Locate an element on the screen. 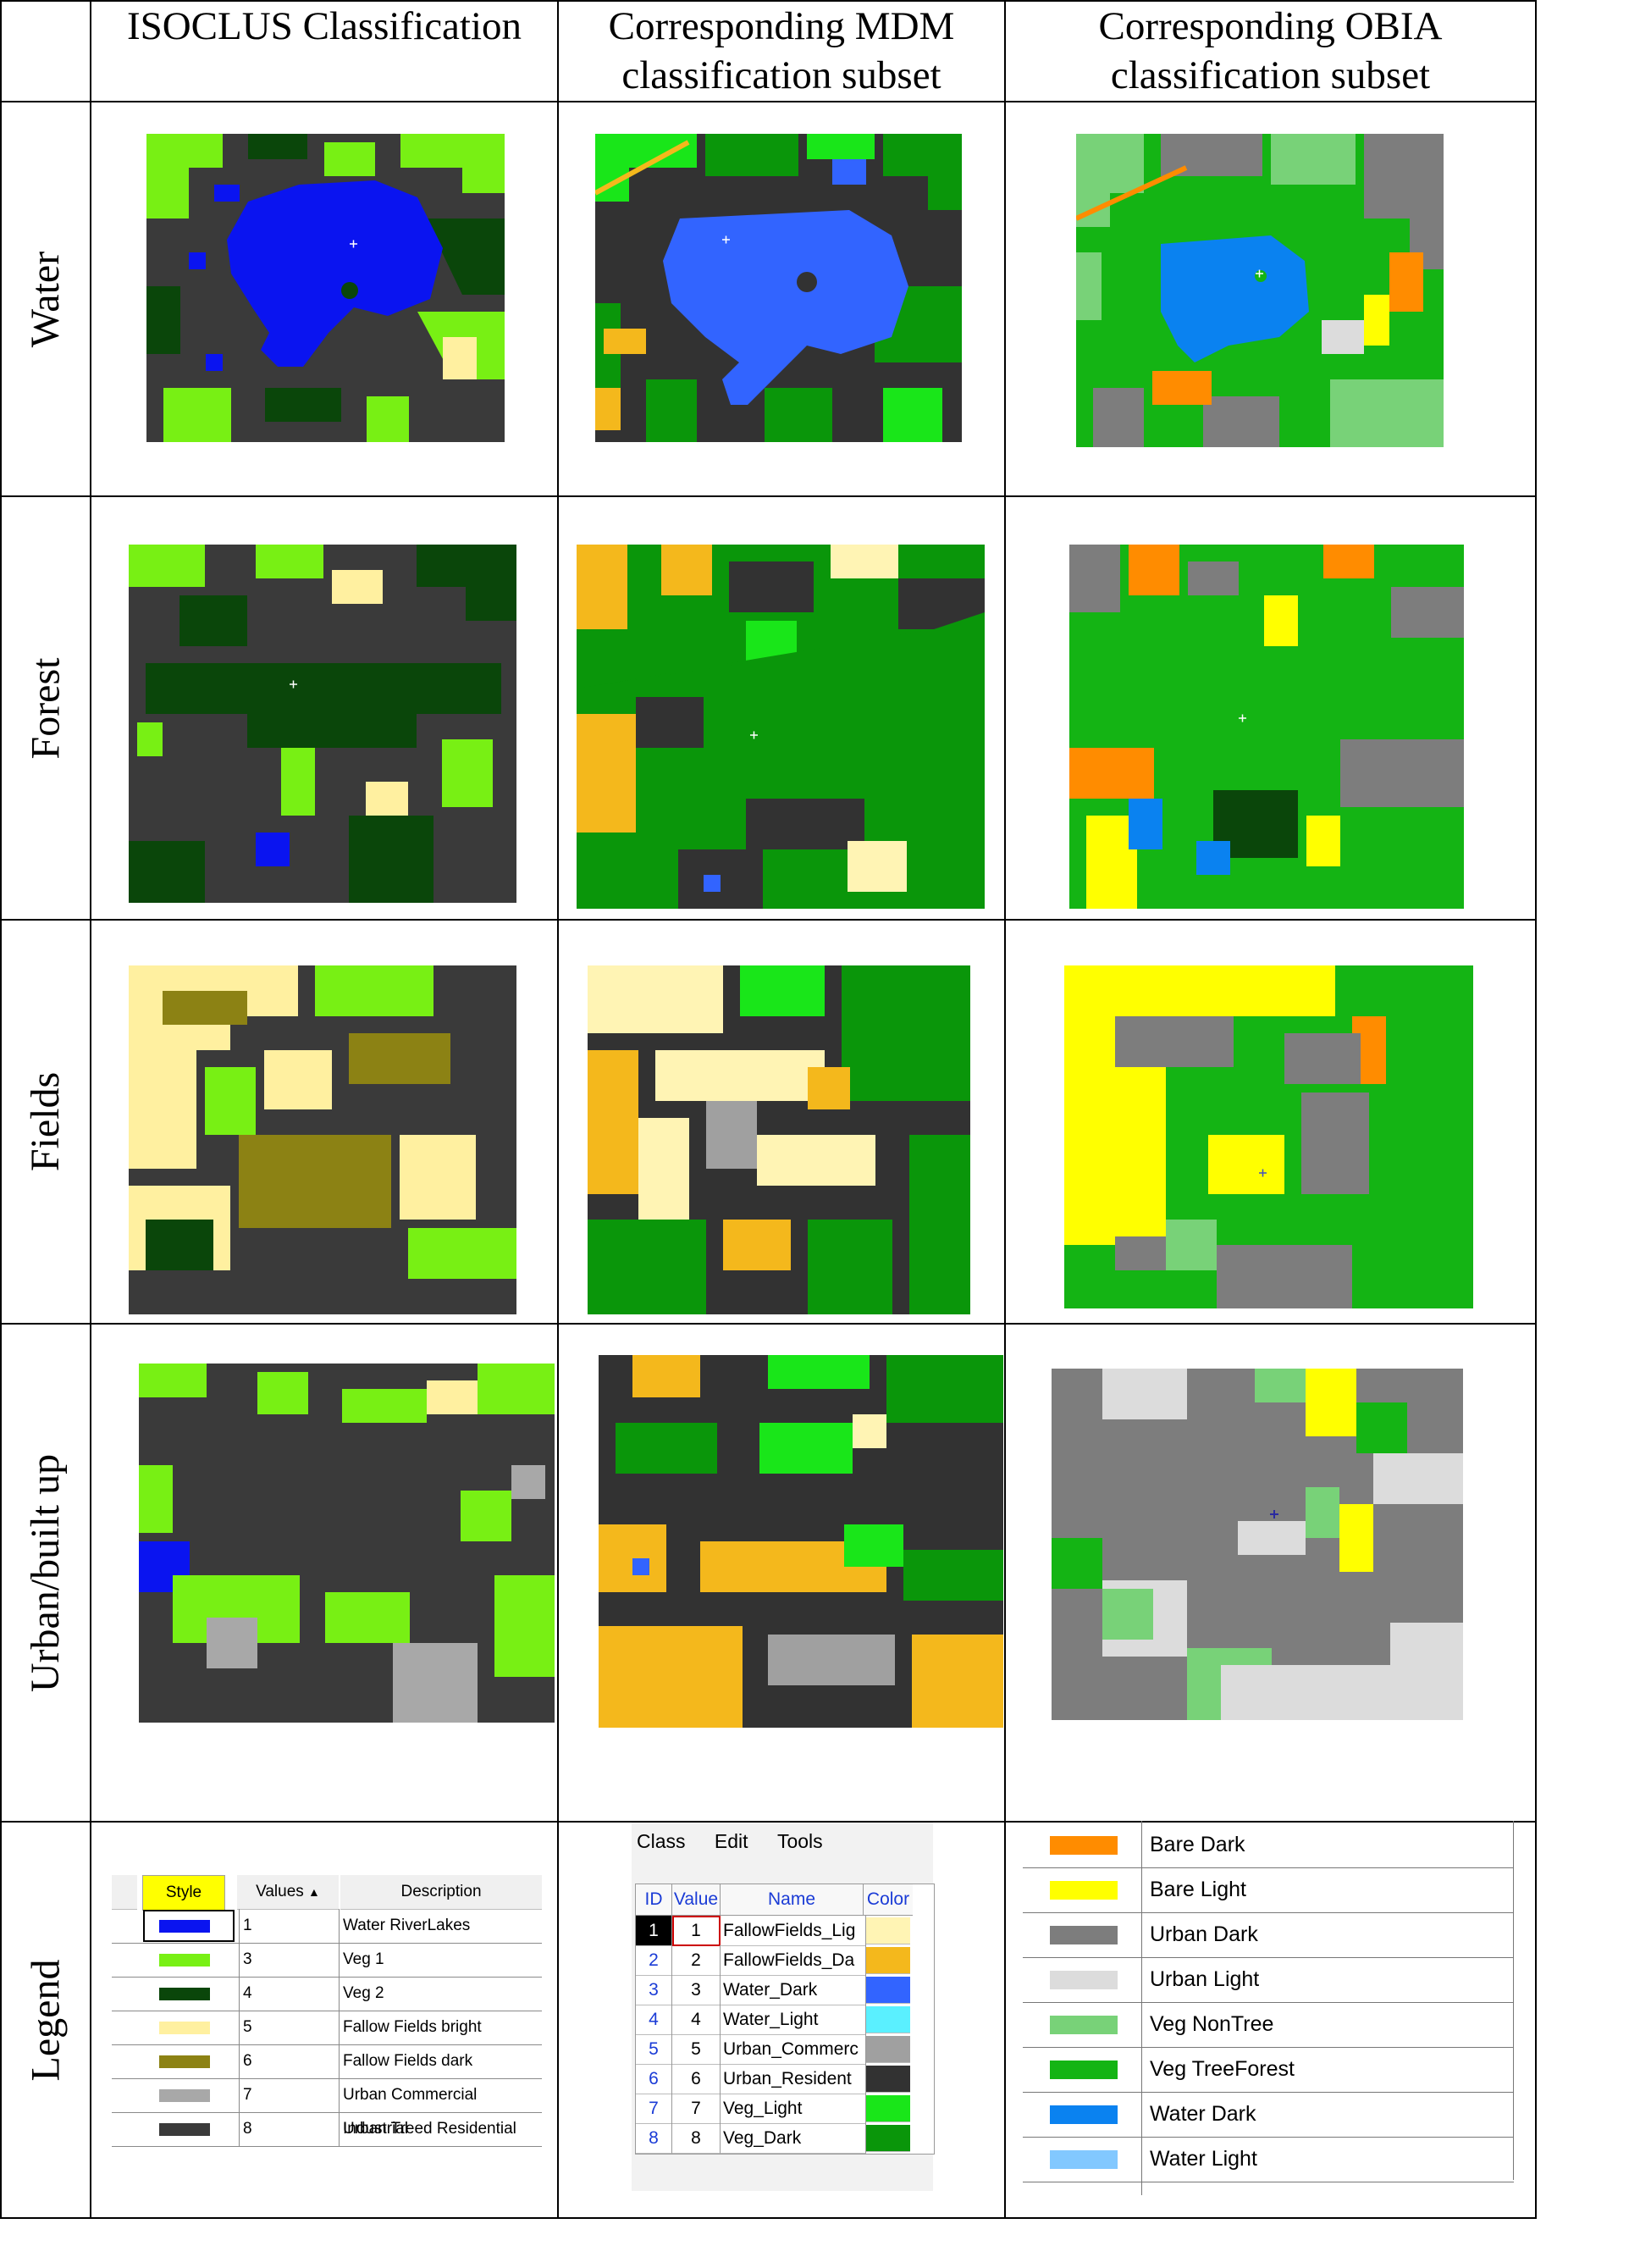 Image resolution: width=1651 pixels, height=2268 pixels. legend-header-description: Description is located at coordinates (441, 1893).